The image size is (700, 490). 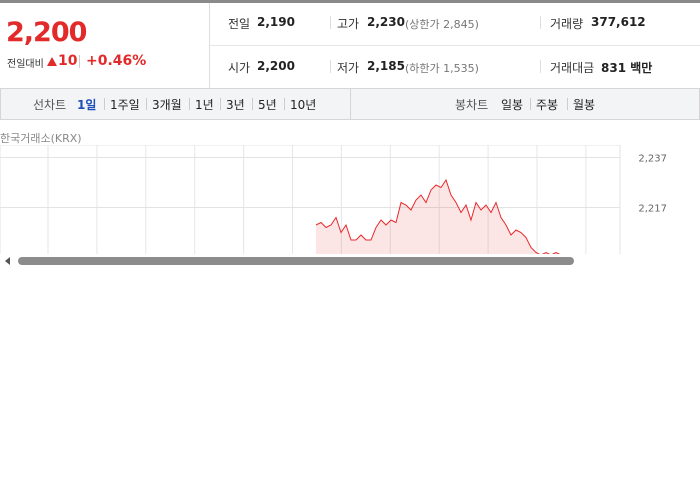 What do you see at coordinates (386, 66) in the screenshot?
I see `cell-value: 2,185` at bounding box center [386, 66].